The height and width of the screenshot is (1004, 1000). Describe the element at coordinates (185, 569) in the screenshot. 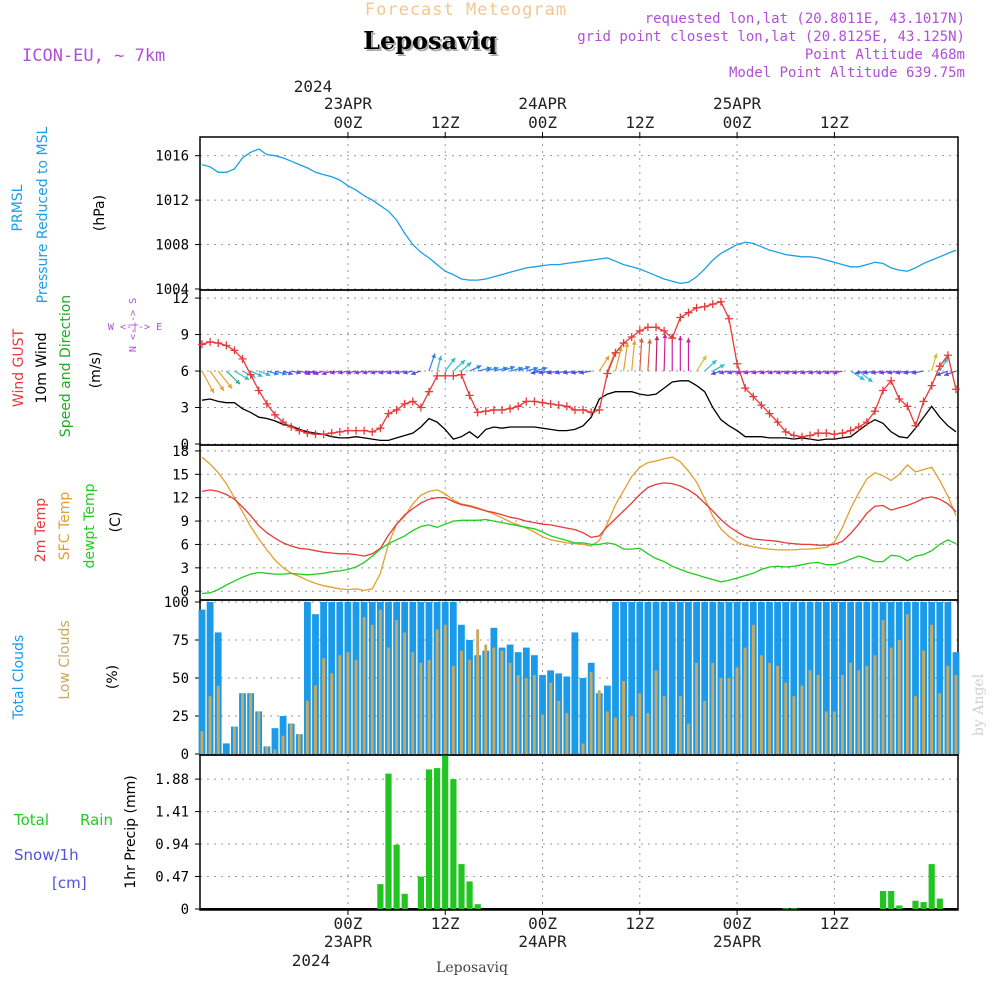

I see `y-tick-label: 3` at that location.